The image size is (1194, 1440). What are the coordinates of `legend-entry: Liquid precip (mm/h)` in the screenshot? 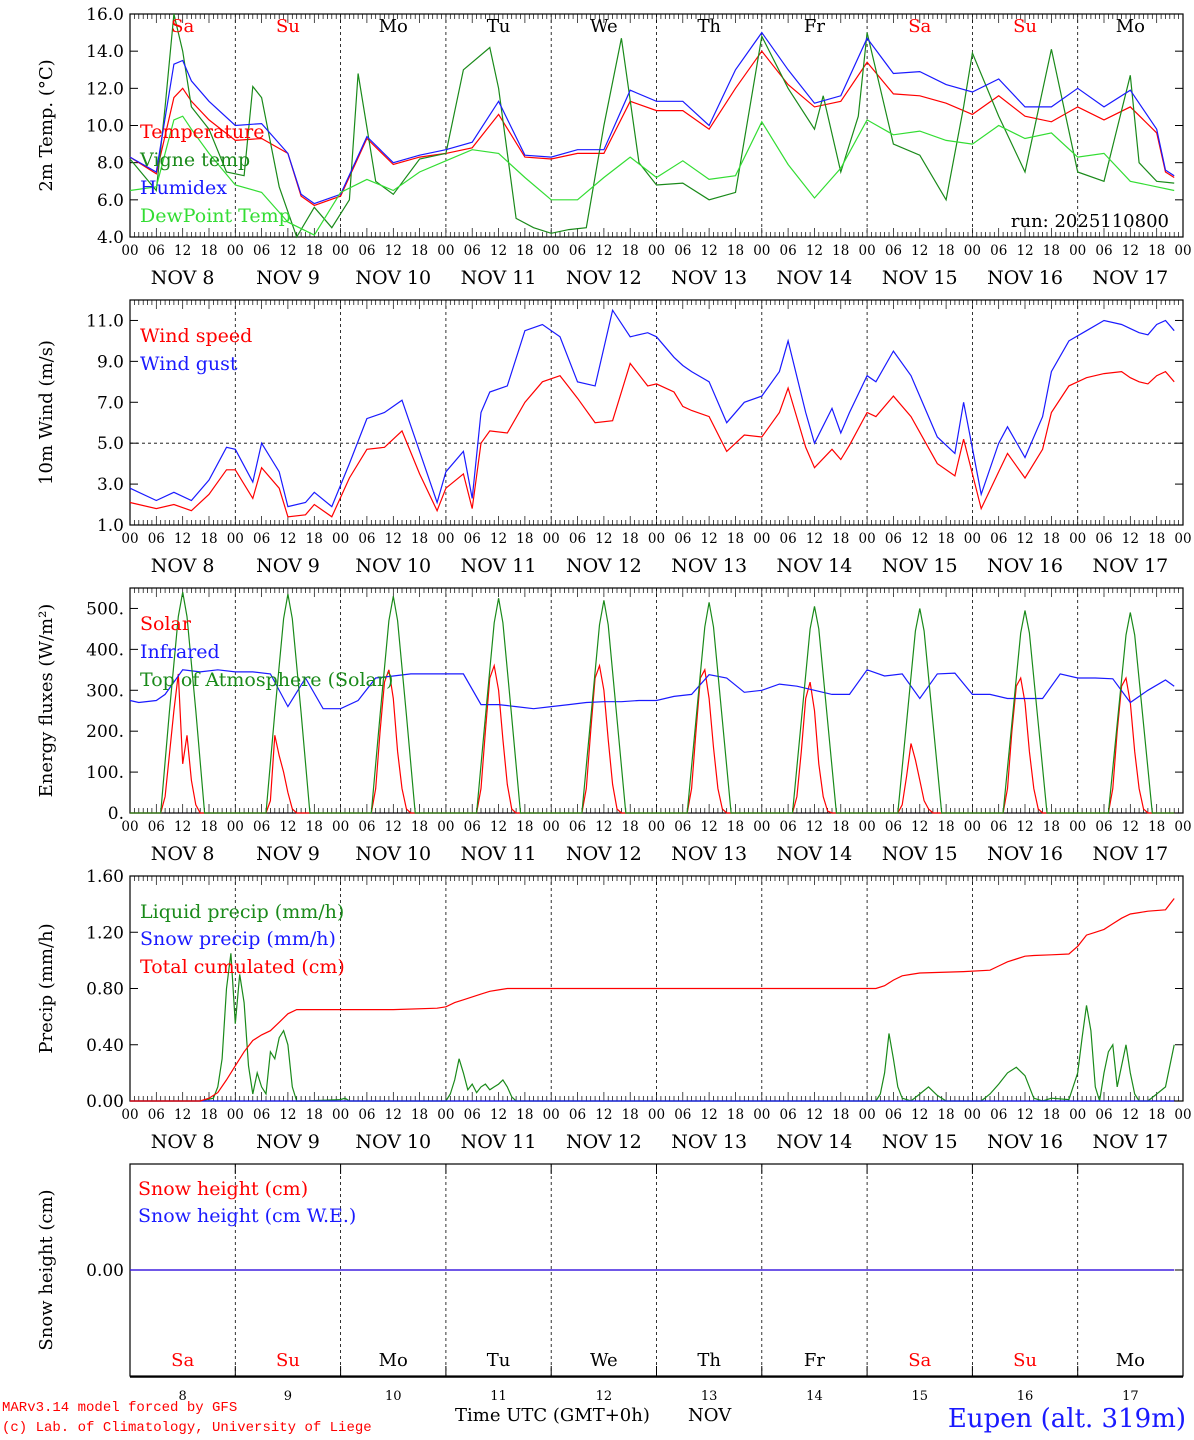 It's located at (242, 912).